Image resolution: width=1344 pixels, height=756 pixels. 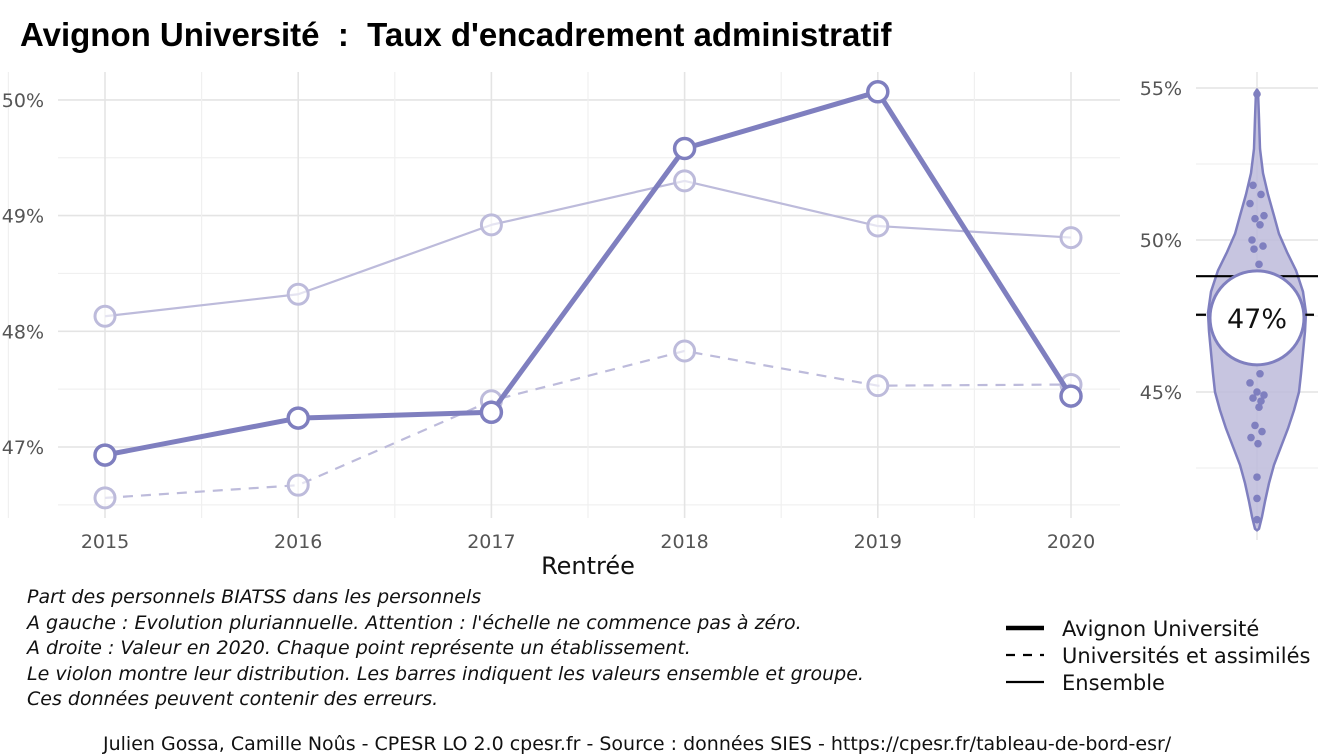 What do you see at coordinates (1113, 683) in the screenshot?
I see `legend-label: Ensemble` at bounding box center [1113, 683].